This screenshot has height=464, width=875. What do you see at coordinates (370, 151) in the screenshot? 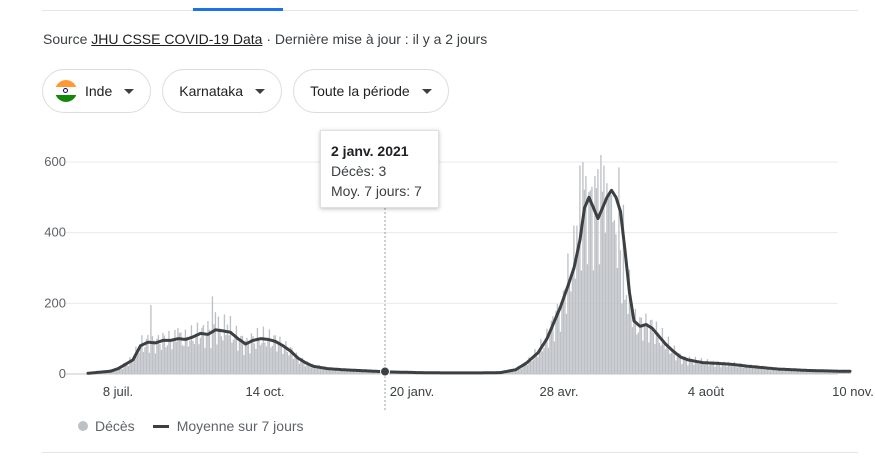
I see `tooltip-date: 2 janv. 2021` at bounding box center [370, 151].